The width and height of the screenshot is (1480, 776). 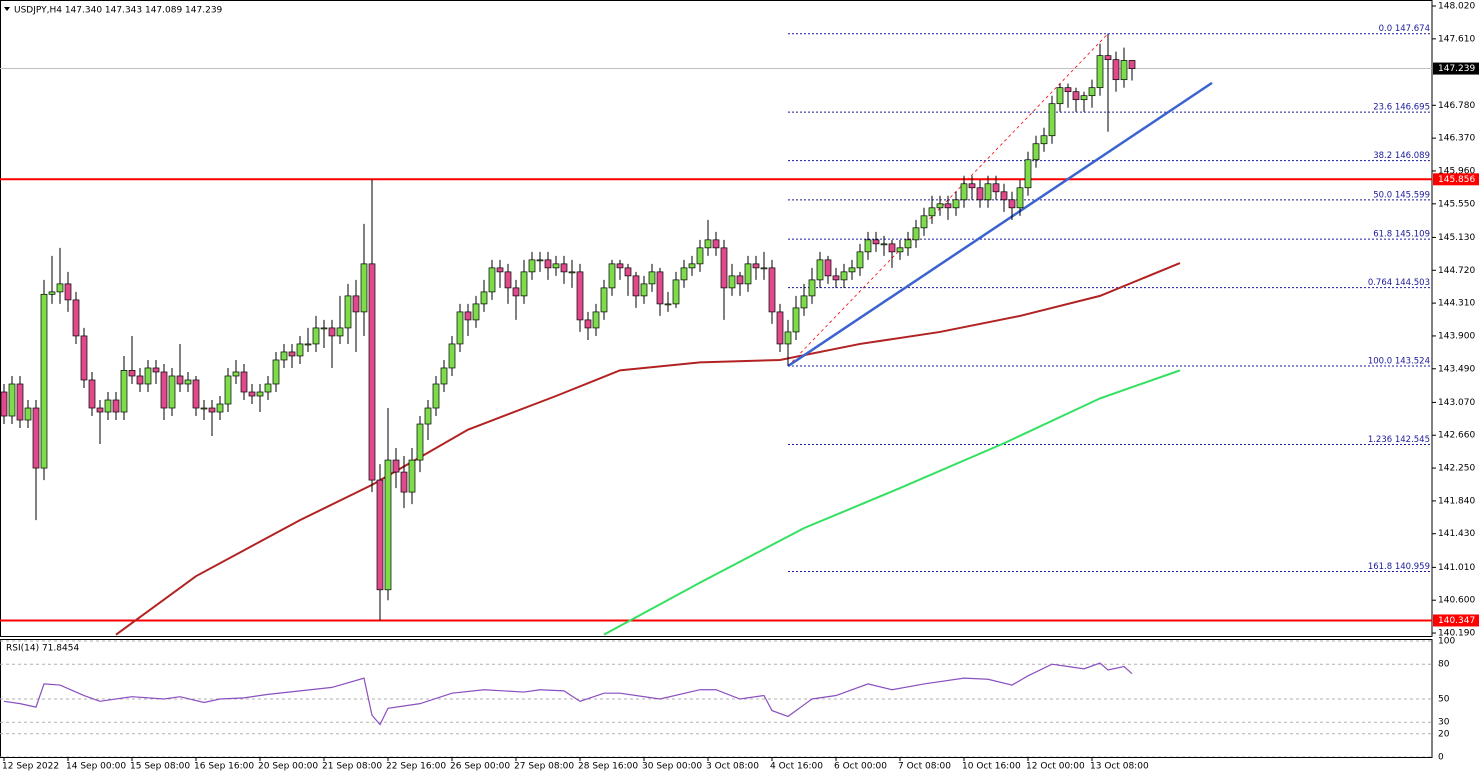 I want to click on menu-arrow, so click(x=7, y=9).